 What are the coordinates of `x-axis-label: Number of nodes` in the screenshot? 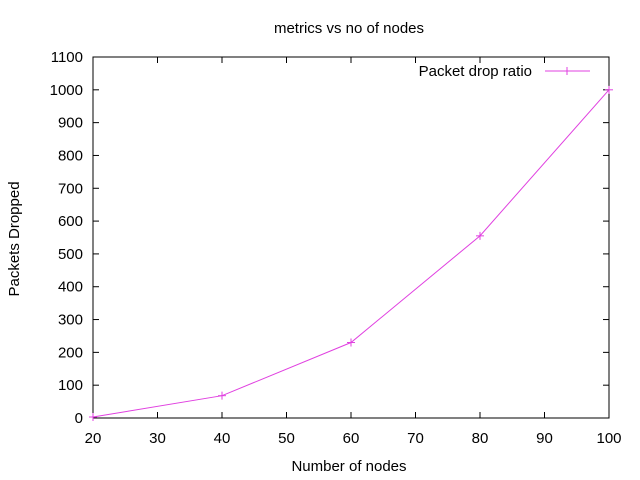 It's located at (348, 466).